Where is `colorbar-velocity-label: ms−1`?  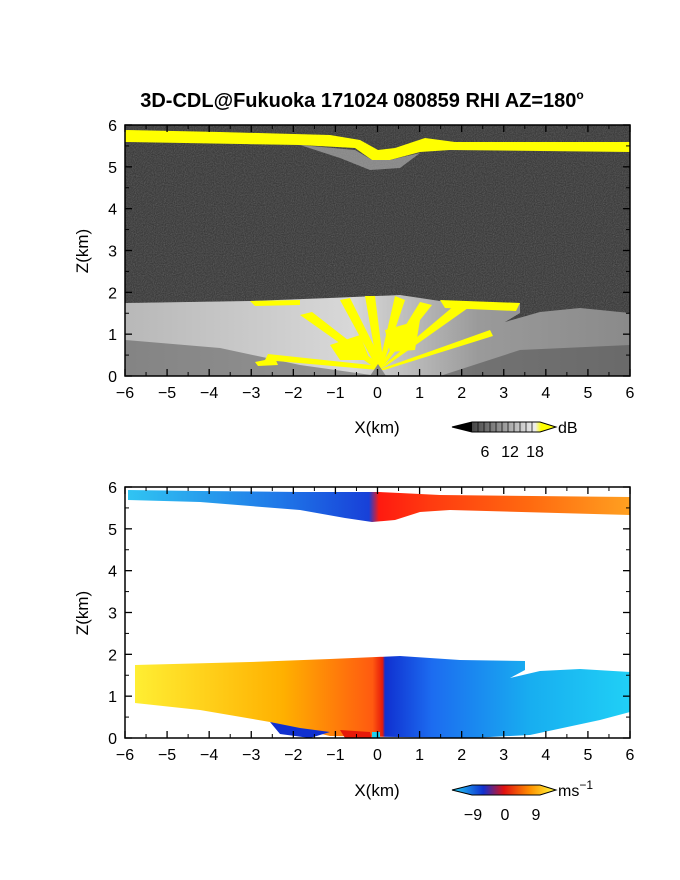
colorbar-velocity-label: ms−1 is located at coordinates (575, 789).